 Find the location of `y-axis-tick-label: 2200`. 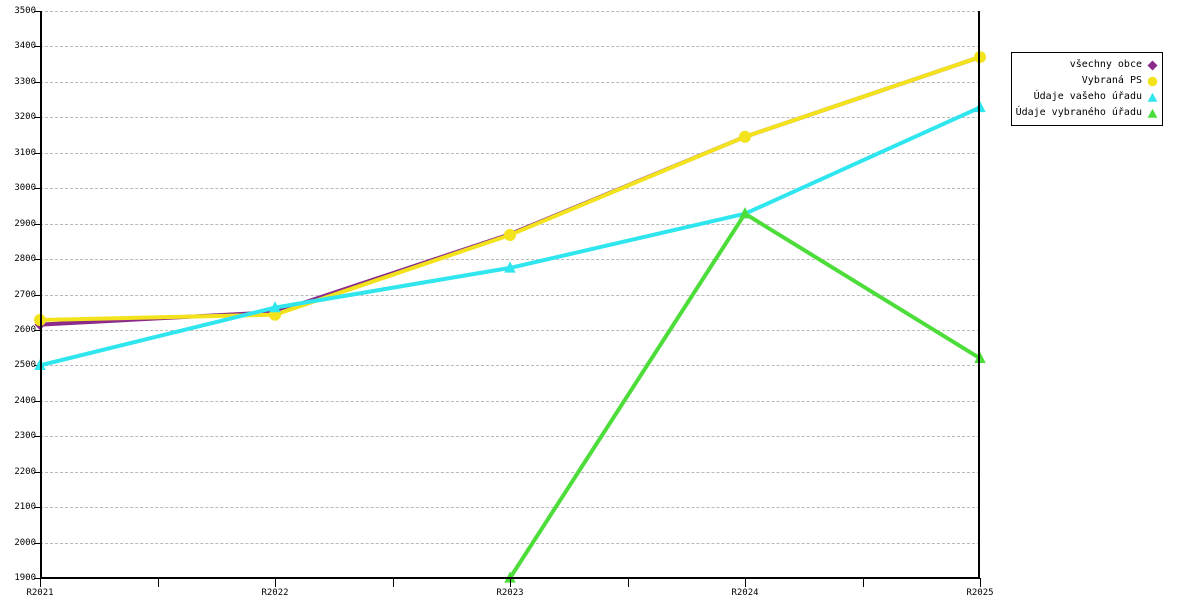

y-axis-tick-label: 2200 is located at coordinates (25, 471).